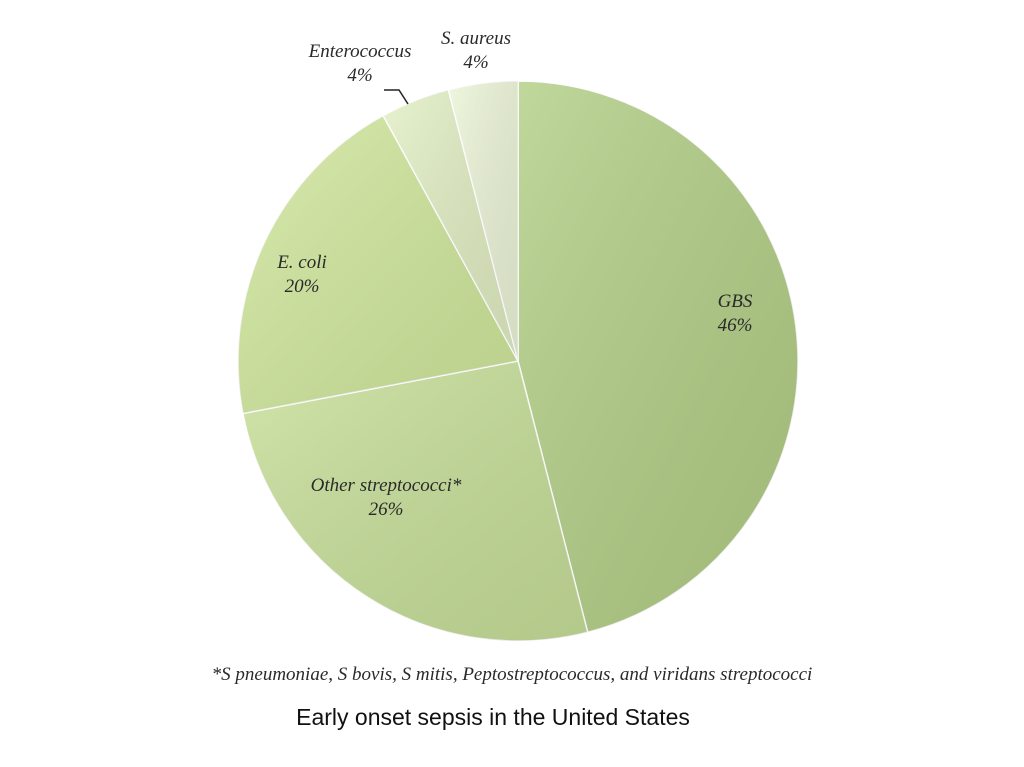 The image size is (1024, 767). Describe the element at coordinates (386, 509) in the screenshot. I see `slice-value-label-other-streptococci: 26%` at that location.